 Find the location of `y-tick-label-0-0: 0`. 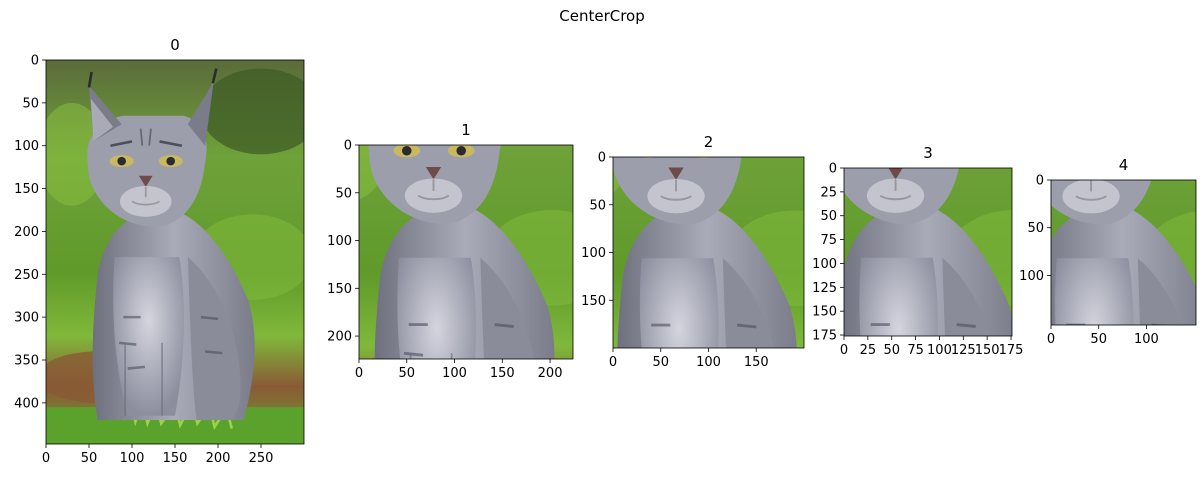

y-tick-label-0-0: 0 is located at coordinates (35, 61).